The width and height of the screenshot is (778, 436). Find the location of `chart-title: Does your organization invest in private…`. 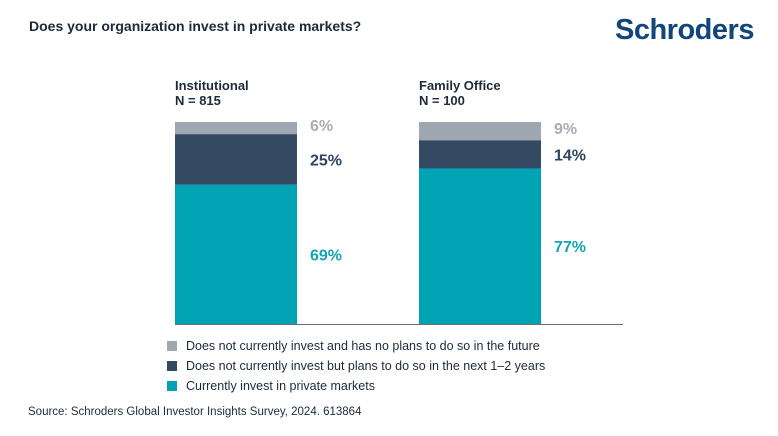

chart-title: Does your organization invest in private… is located at coordinates (195, 26).